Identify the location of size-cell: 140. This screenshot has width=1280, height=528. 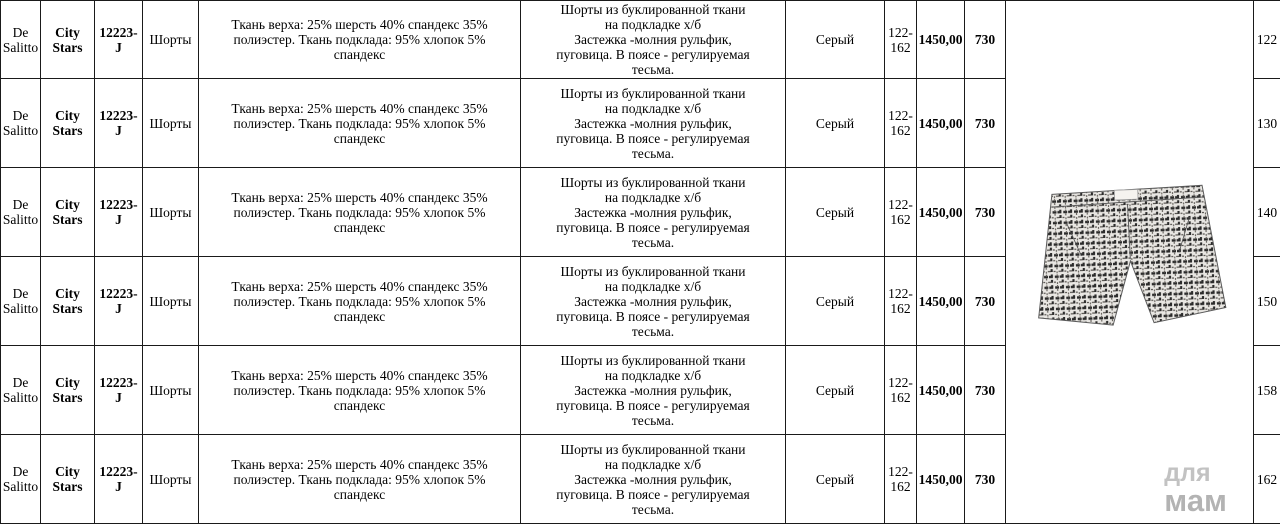
(1266, 212).